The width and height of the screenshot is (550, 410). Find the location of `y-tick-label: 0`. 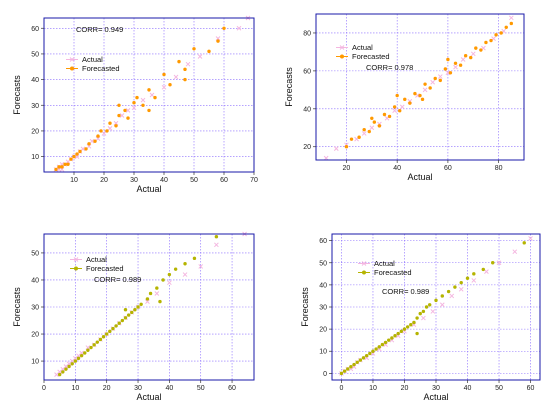

y-tick-label: 0 is located at coordinates (325, 374).